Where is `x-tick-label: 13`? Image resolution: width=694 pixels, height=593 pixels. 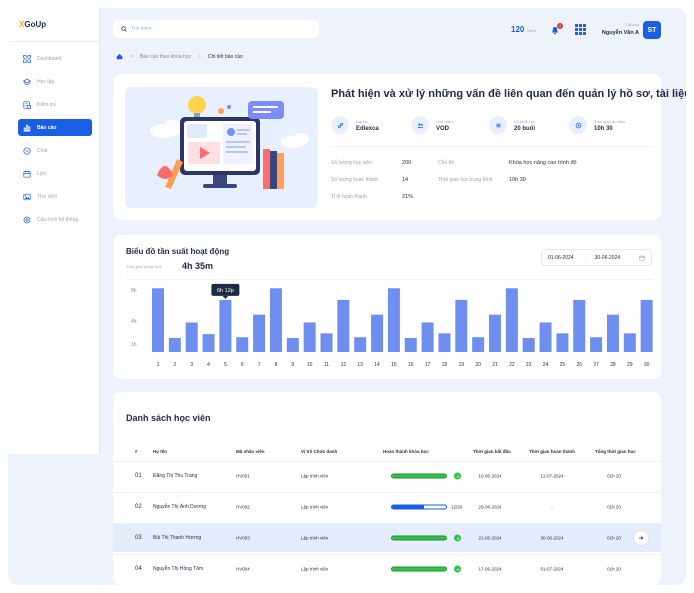
x-tick-label: 13 is located at coordinates (360, 365).